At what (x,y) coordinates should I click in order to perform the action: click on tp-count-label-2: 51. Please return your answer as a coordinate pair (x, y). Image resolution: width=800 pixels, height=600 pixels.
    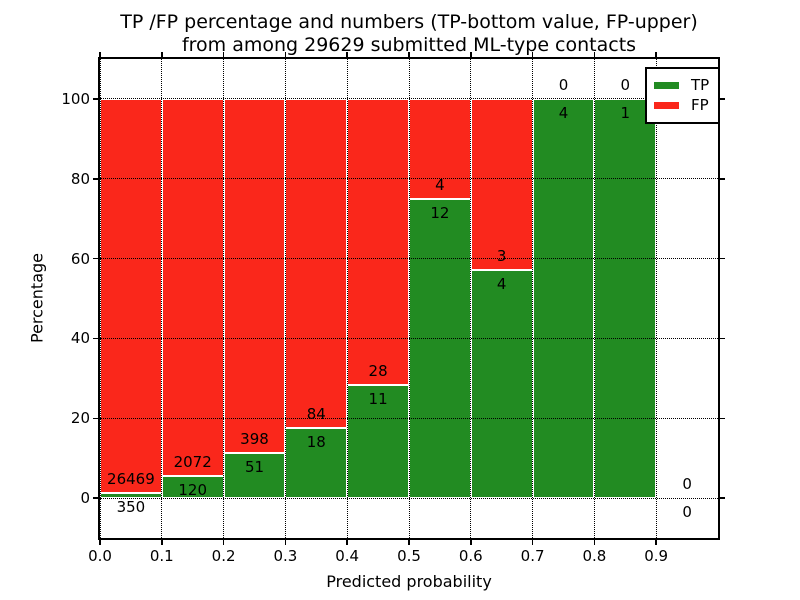
    Looking at the image, I should click on (254, 466).